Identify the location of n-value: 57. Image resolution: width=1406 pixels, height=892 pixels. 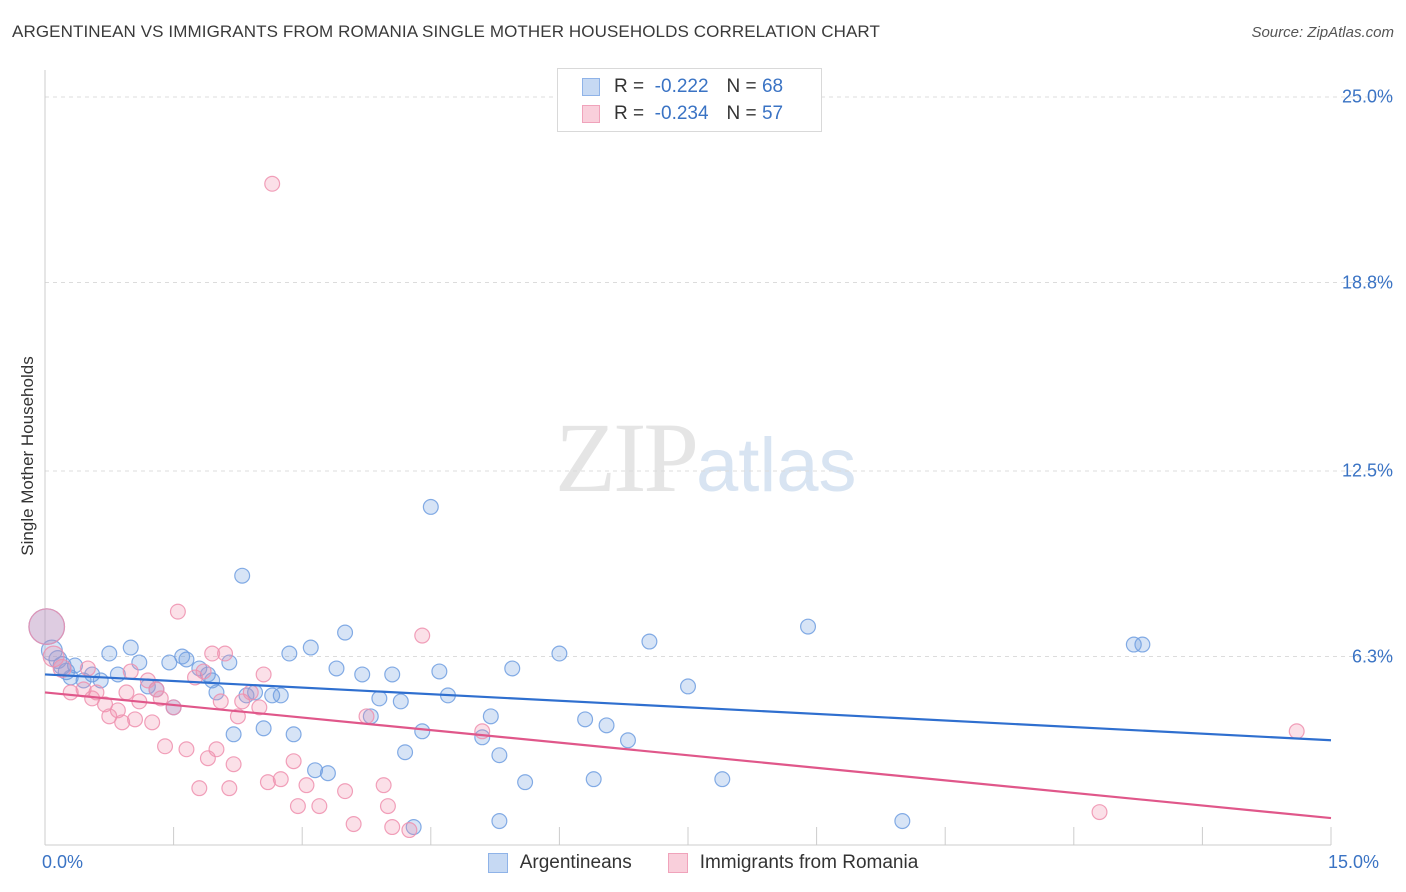
(772, 113).